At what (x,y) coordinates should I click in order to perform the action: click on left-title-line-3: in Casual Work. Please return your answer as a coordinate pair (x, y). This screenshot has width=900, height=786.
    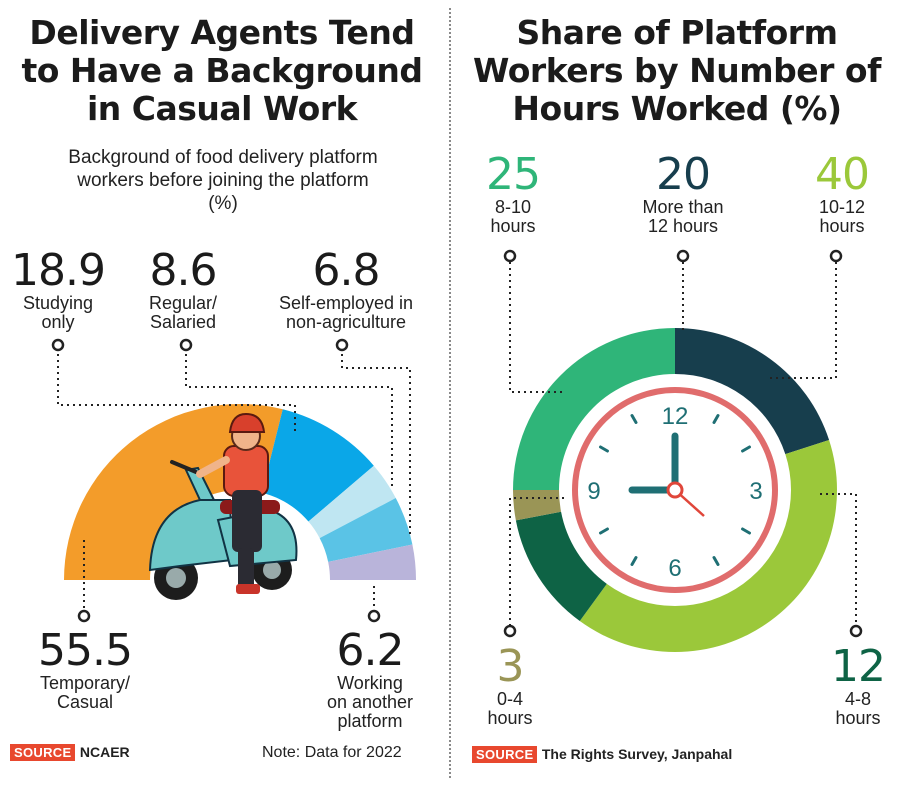
    Looking at the image, I should click on (222, 108).